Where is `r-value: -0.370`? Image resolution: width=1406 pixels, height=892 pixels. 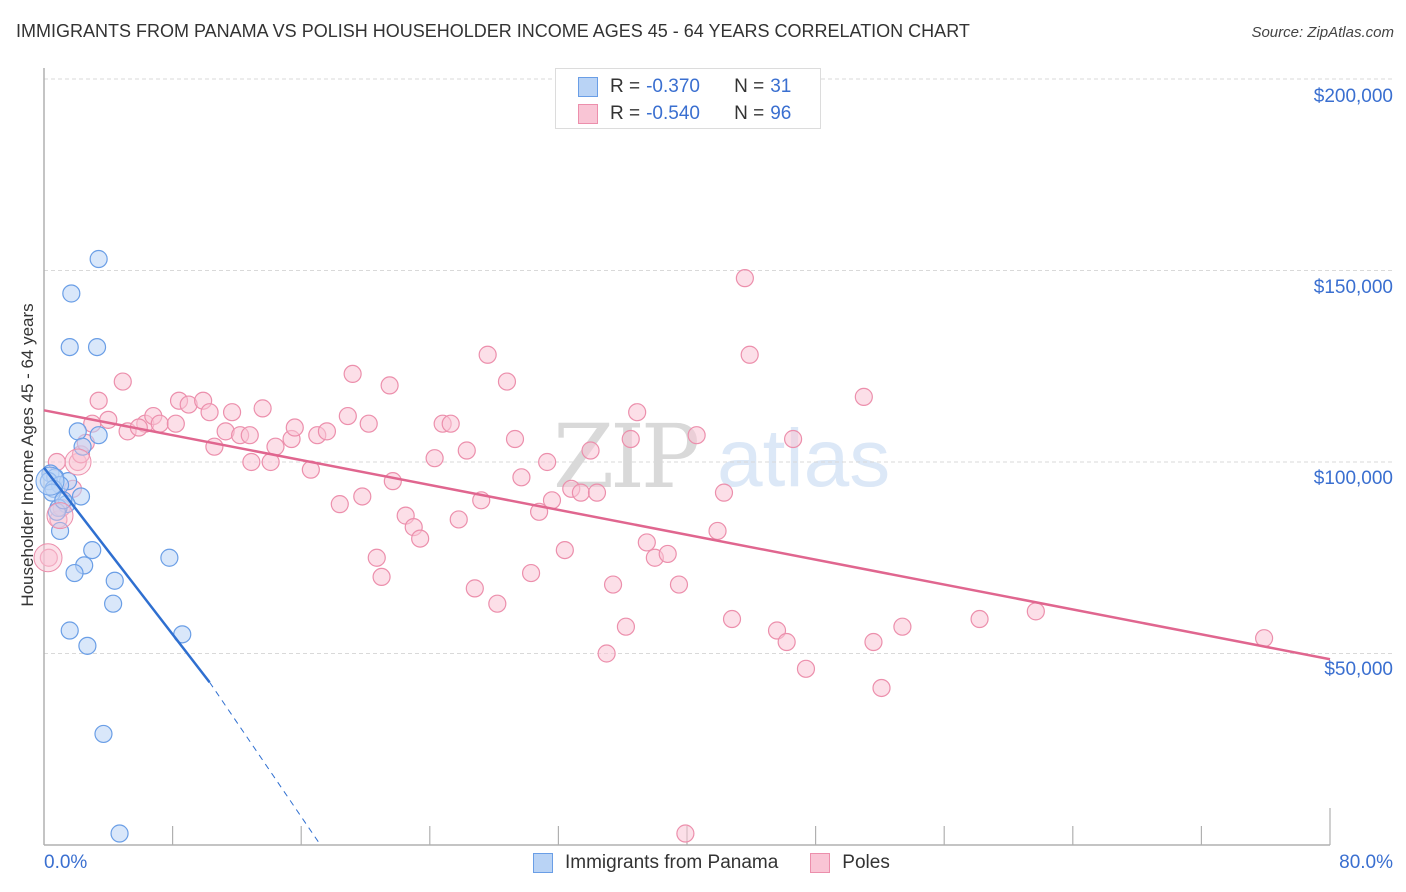 r-value: -0.370 is located at coordinates (673, 86).